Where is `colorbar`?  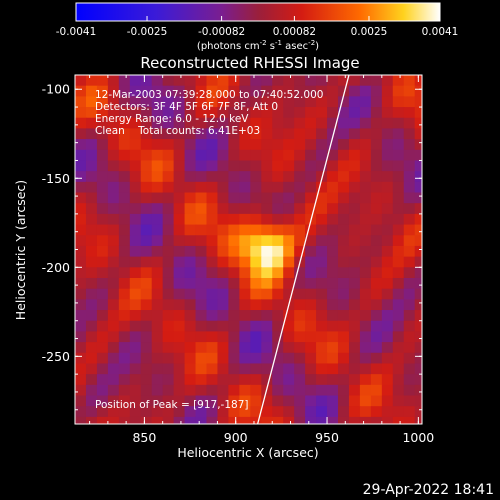 colorbar is located at coordinates (258, 12).